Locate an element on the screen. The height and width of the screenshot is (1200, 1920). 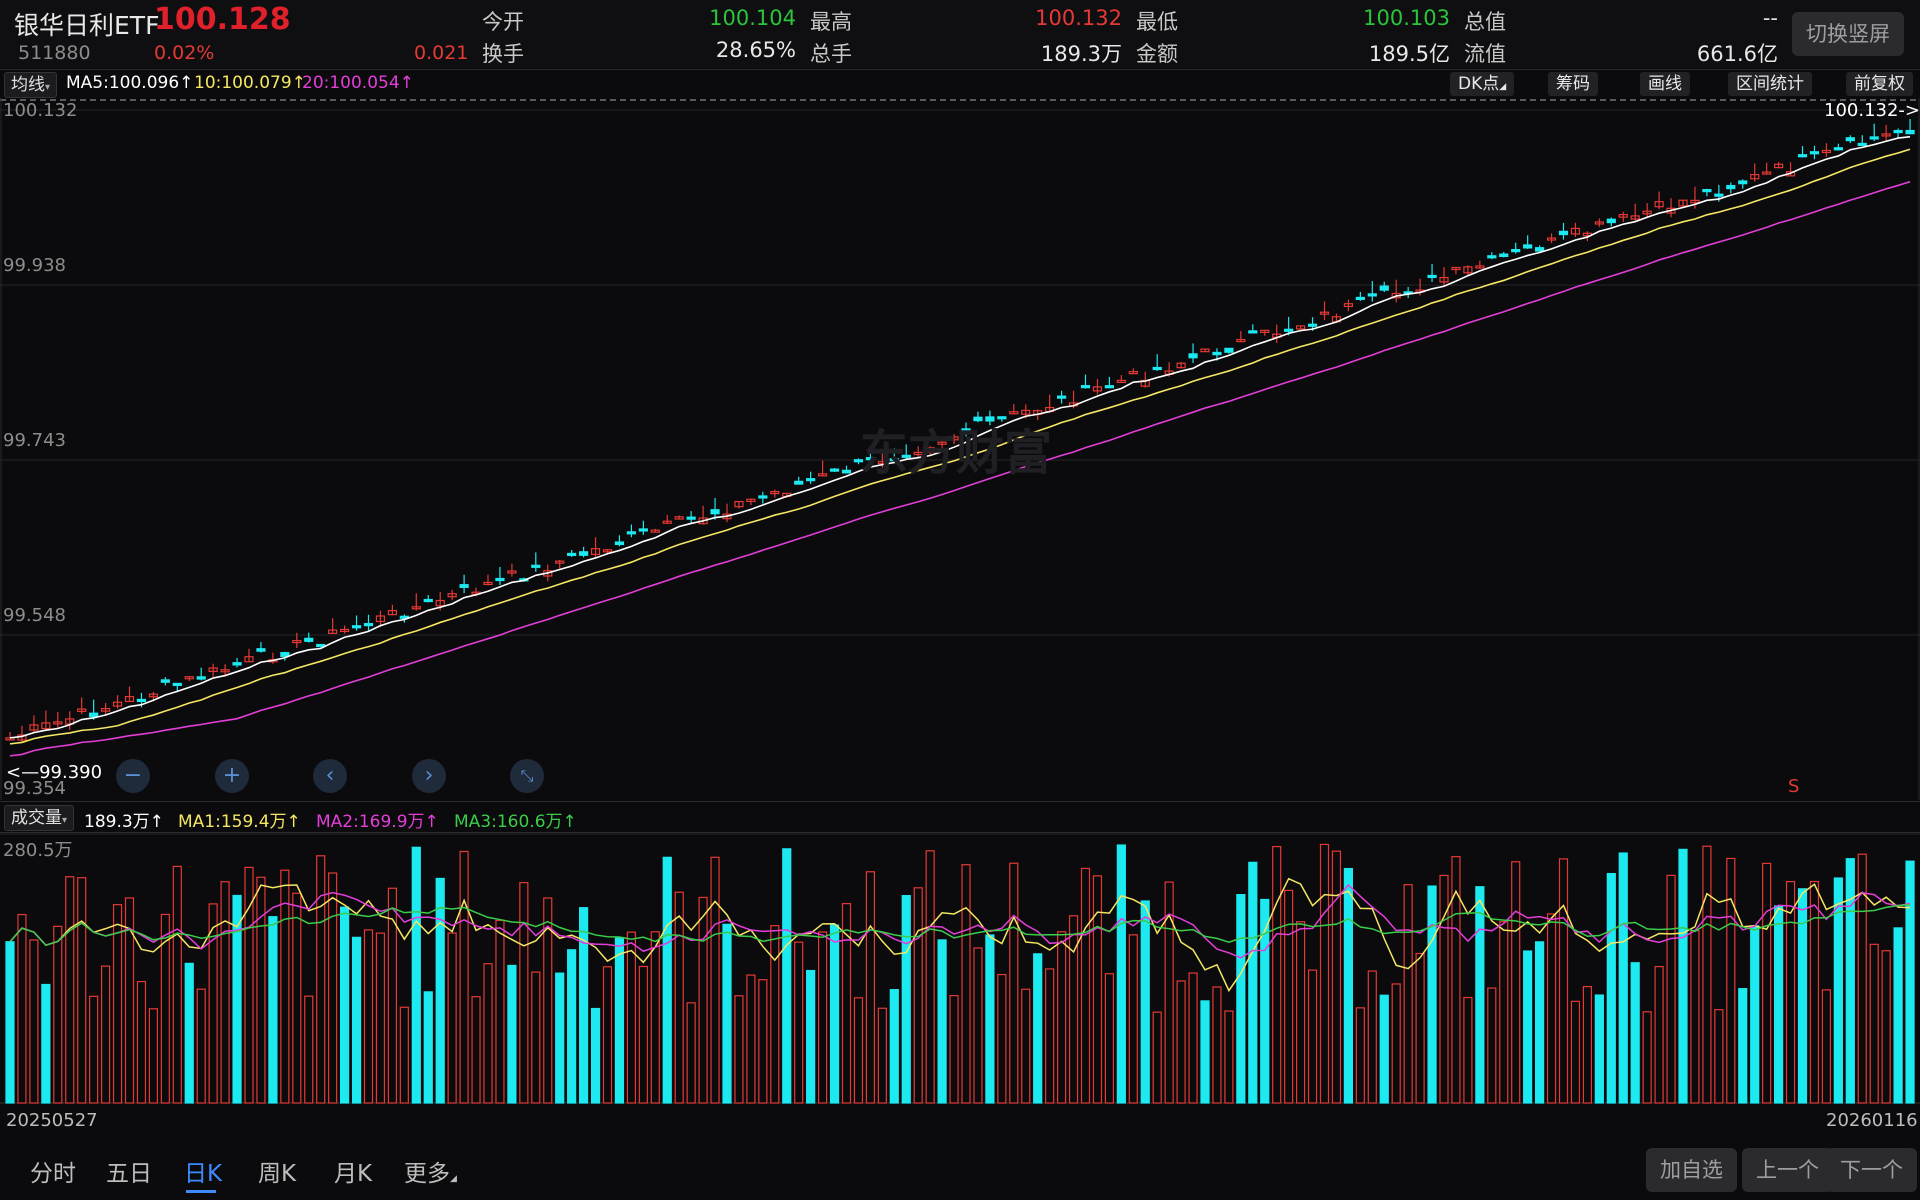
field-value-low: 100.103 is located at coordinates (1406, 18).